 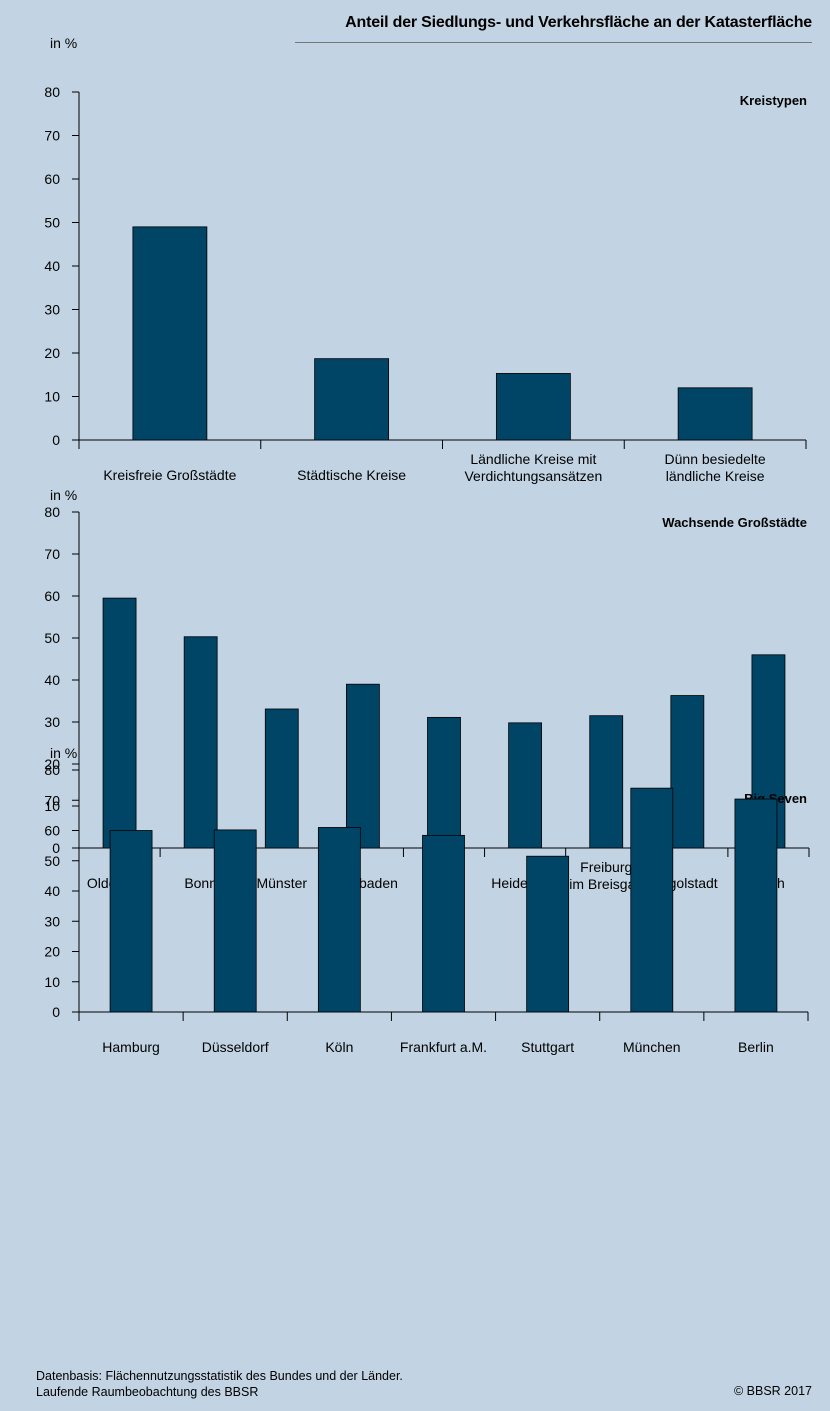 I want to click on x-tick-label: Berlin, so click(x=756, y=1047).